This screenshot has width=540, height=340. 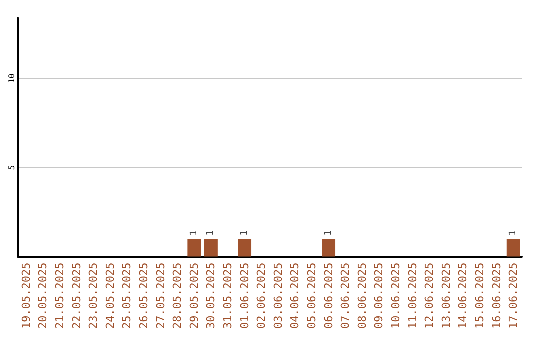 What do you see at coordinates (12, 79) in the screenshot?
I see `y-tick-label: 10` at bounding box center [12, 79].